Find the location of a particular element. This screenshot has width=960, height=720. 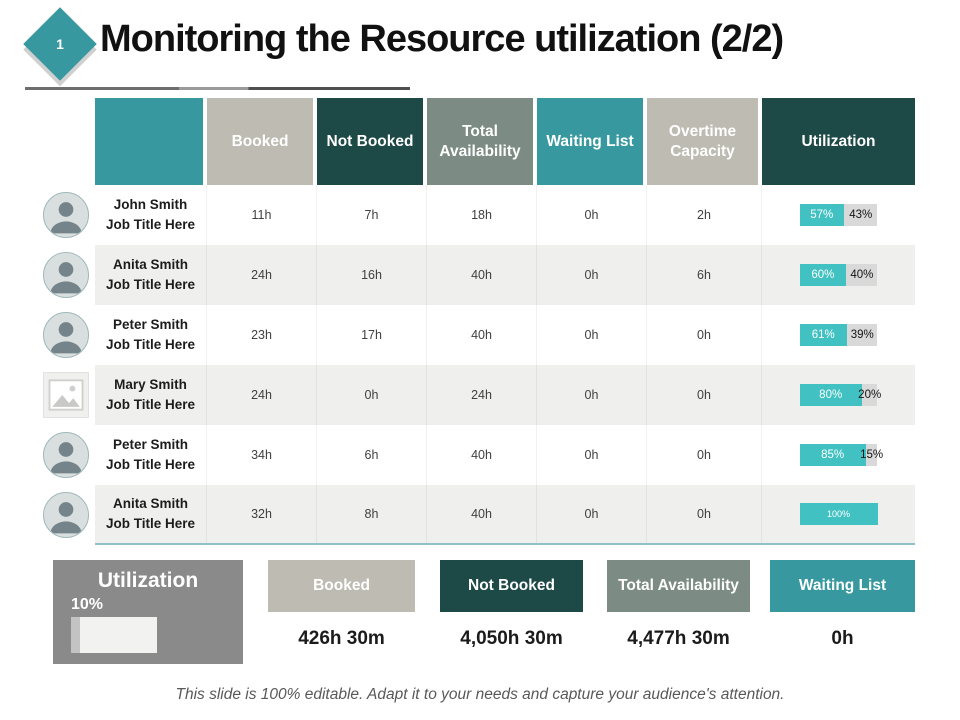

header-cell-not-booked: Not Booked is located at coordinates (372, 141).